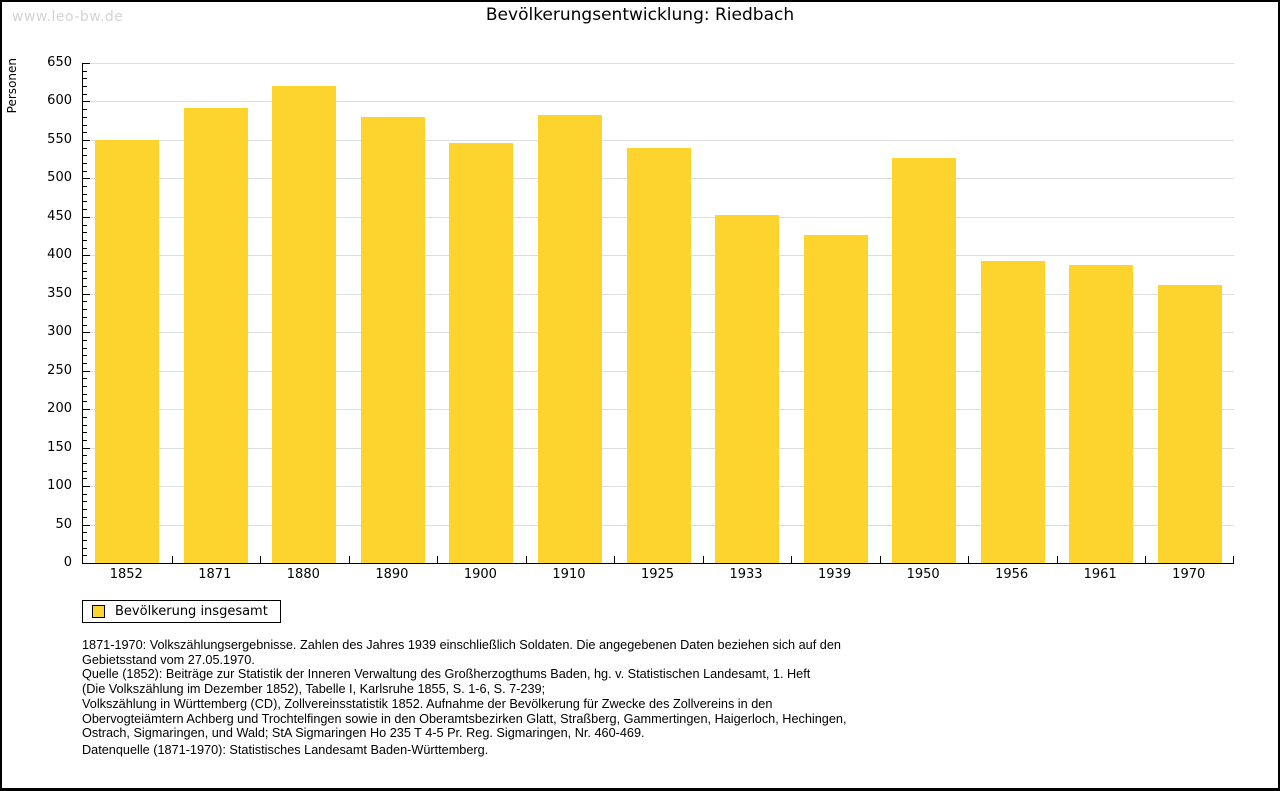 The height and width of the screenshot is (791, 1280). Describe the element at coordinates (59, 101) in the screenshot. I see `y-tick-label: 600` at that location.